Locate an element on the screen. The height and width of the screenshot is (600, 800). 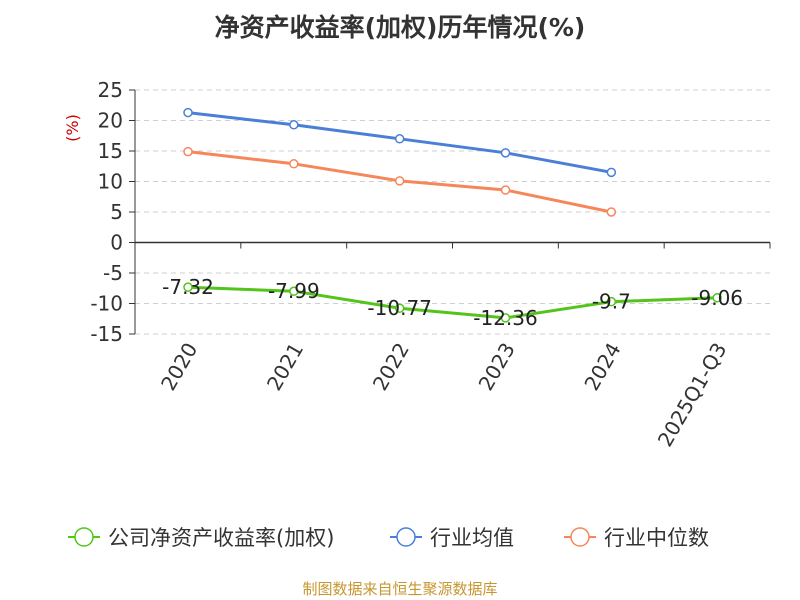
legend-item-1: 行业均值 is located at coordinates (452, 538).